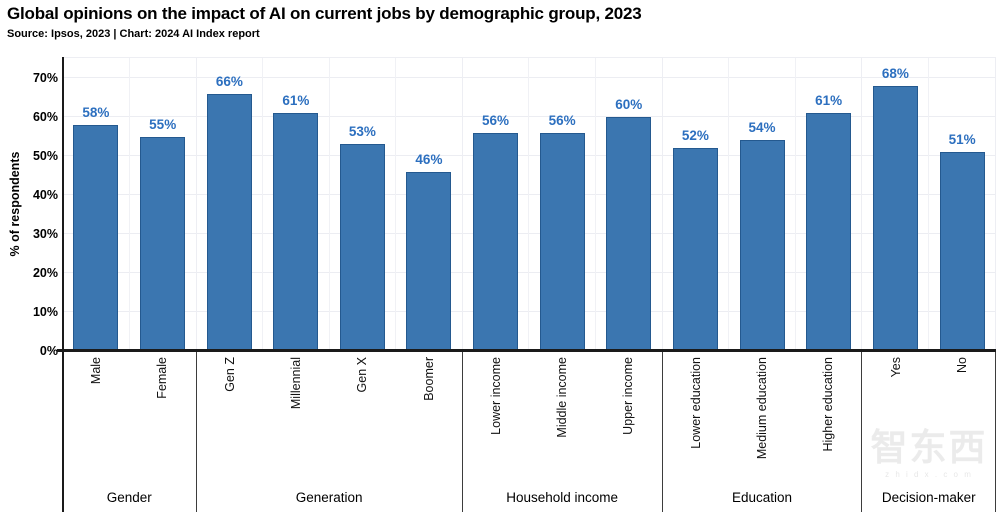  Describe the element at coordinates (695, 403) in the screenshot. I see `category-label: Lower education` at that location.